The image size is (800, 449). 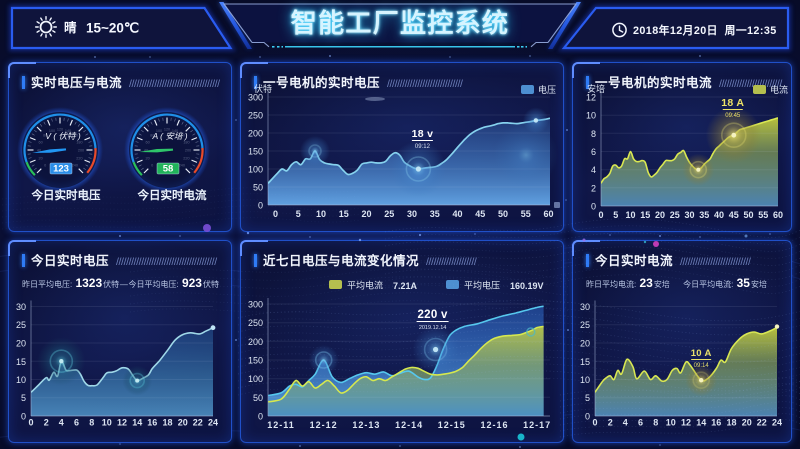 What do you see at coordinates (79, 143) in the screenshot?
I see `svg-text: 180` at bounding box center [79, 143].